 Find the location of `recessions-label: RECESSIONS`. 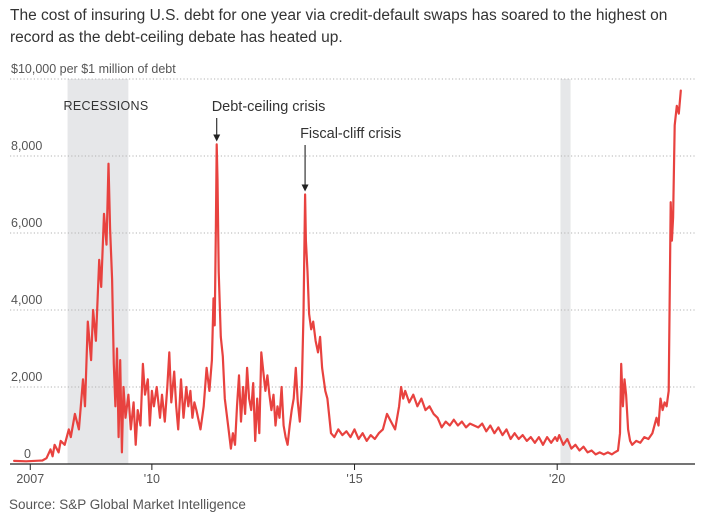

recessions-label: RECESSIONS is located at coordinates (106, 106).